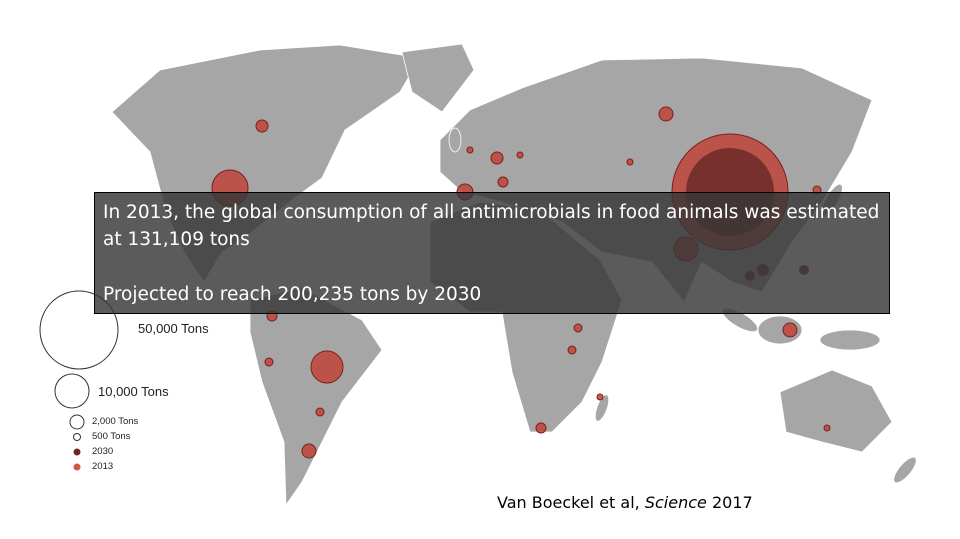 The height and width of the screenshot is (539, 960). I want to click on legend-label: 2013, so click(103, 466).